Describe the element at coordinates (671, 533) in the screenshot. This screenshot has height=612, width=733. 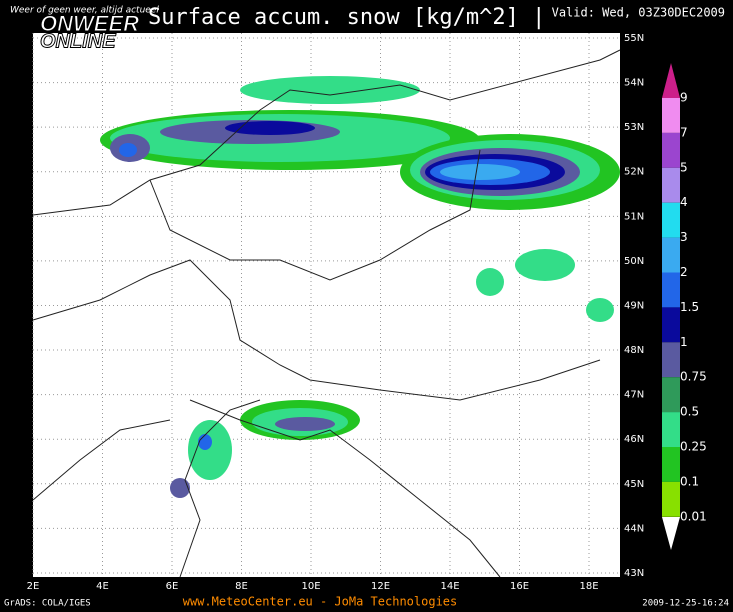
I see `colorbar-low-triangle` at that location.